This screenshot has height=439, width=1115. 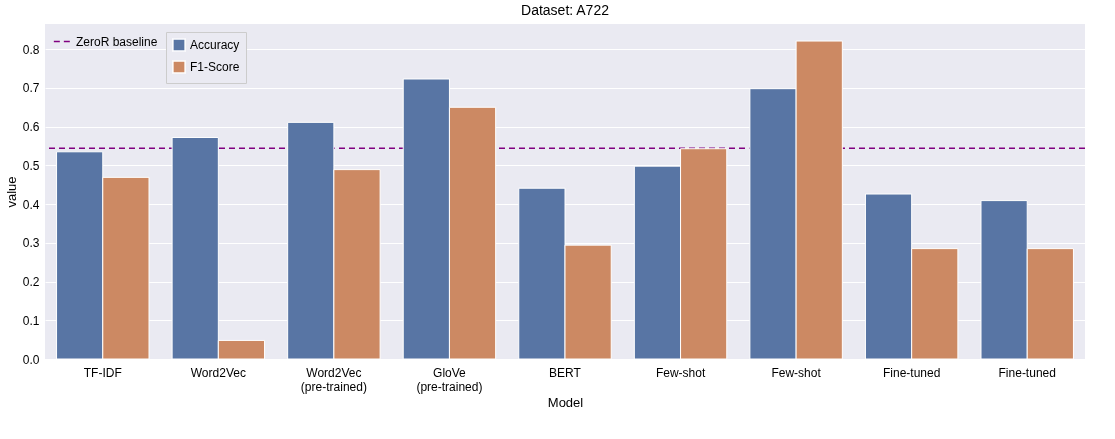 What do you see at coordinates (565, 10) in the screenshot?
I see `chart-title: Dataset: A722` at bounding box center [565, 10].